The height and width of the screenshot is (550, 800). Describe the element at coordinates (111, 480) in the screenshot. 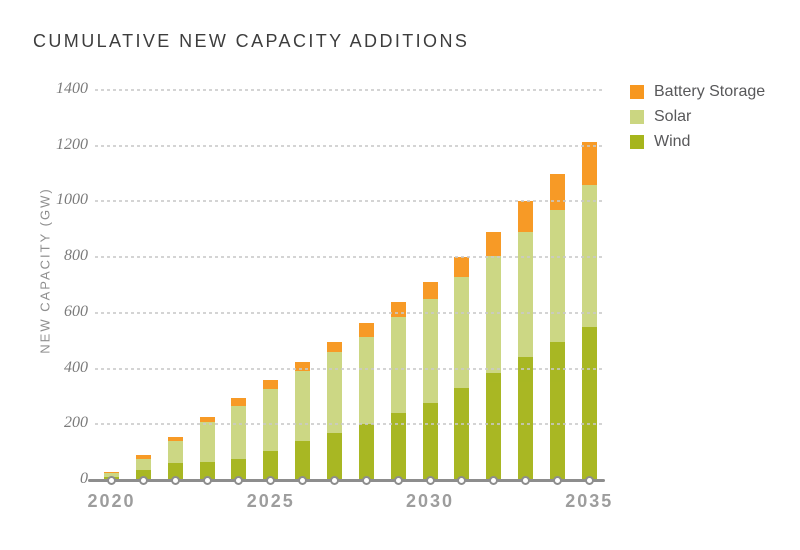

I see `axis-marker-2020` at that location.